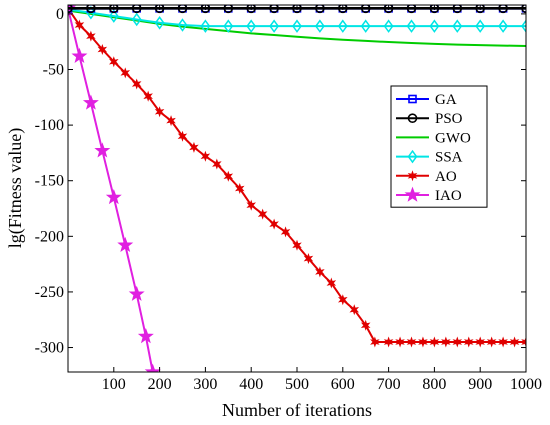  I want to click on legend-item-ao: AO, so click(426, 177).